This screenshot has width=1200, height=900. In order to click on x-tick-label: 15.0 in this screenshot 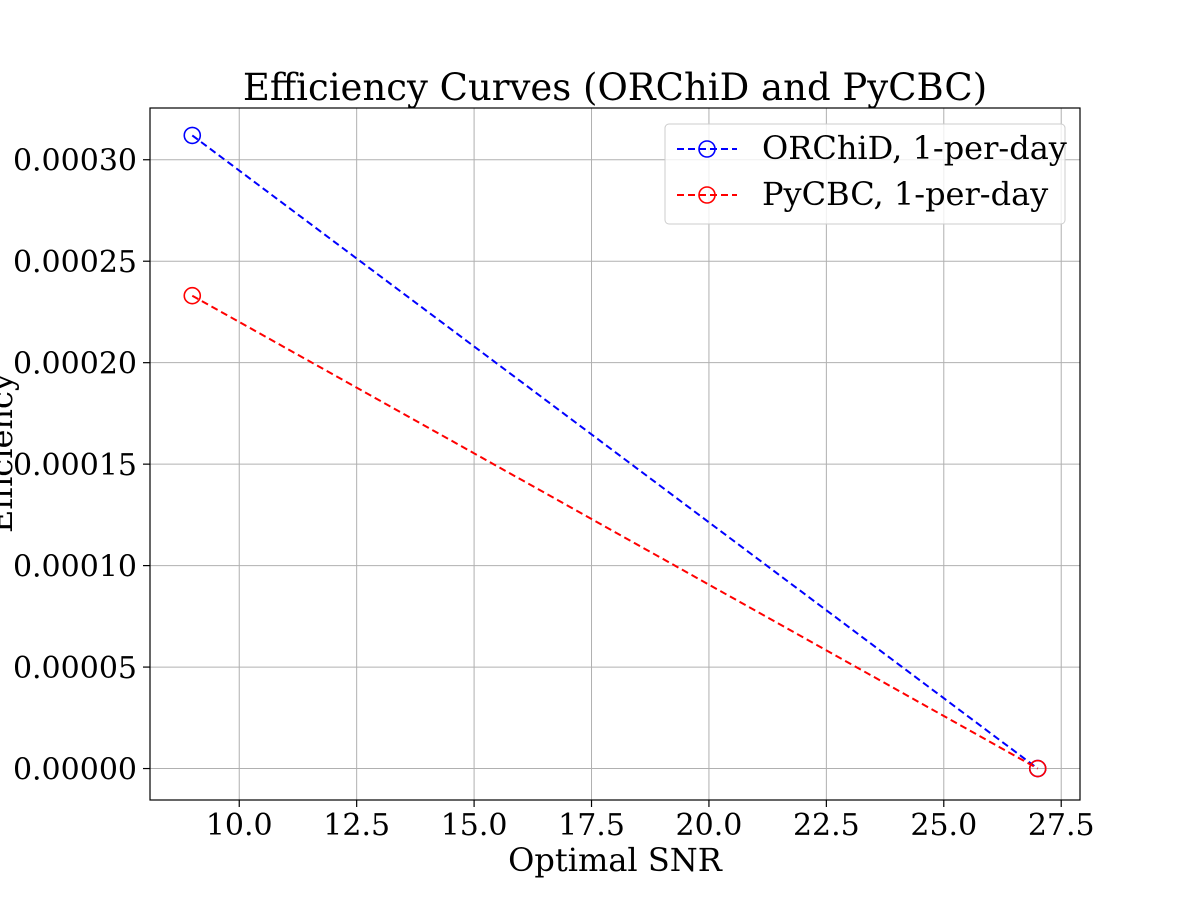, I will do `click(474, 825)`.